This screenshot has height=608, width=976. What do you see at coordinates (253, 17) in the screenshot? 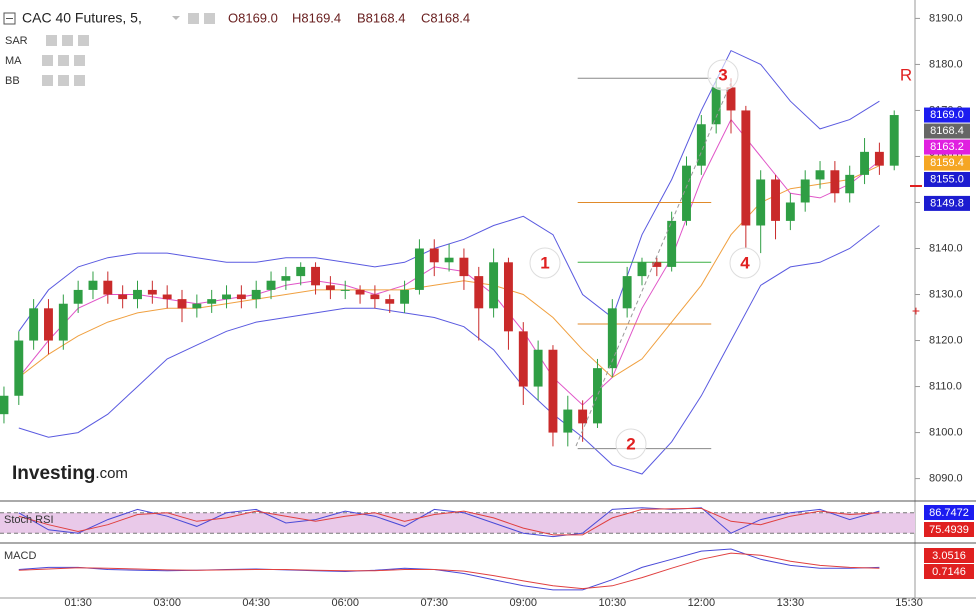
I see `quote-open: O8169.0` at bounding box center [253, 17].